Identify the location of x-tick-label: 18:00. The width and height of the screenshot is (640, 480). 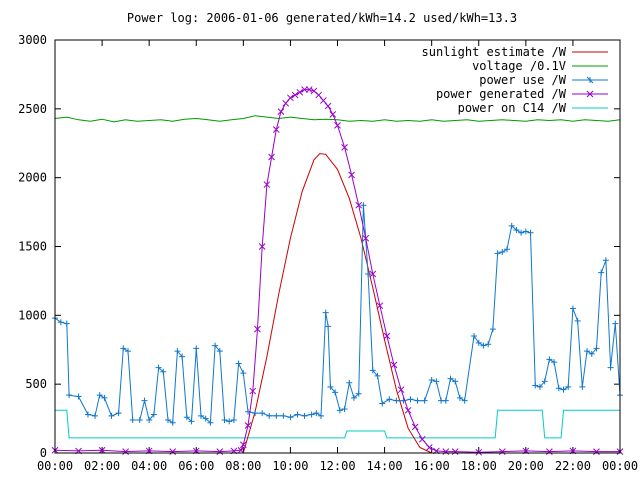
(479, 466).